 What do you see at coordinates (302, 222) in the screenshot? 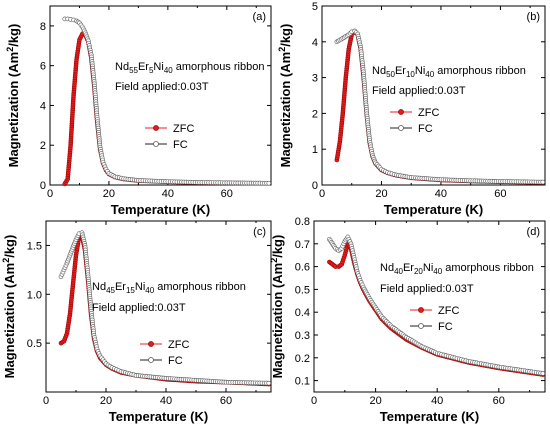
I see `y-tick-label: 0.8` at bounding box center [302, 222].